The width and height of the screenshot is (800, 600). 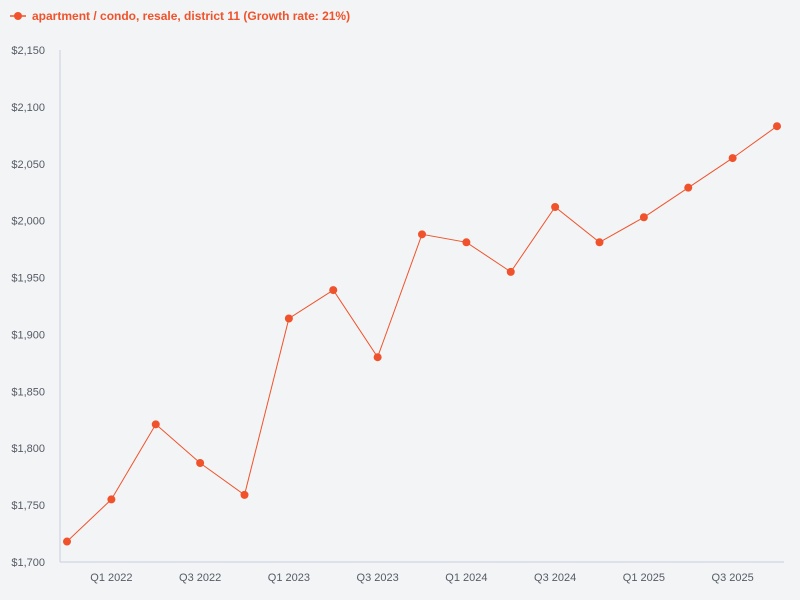 What do you see at coordinates (18, 16) in the screenshot?
I see `legend-marker-icon` at bounding box center [18, 16].